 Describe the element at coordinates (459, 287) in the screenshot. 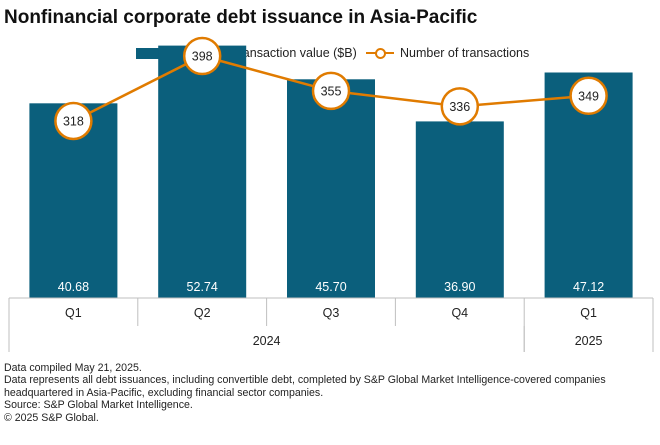

I see `bar-value-label-4: 36.90` at that location.